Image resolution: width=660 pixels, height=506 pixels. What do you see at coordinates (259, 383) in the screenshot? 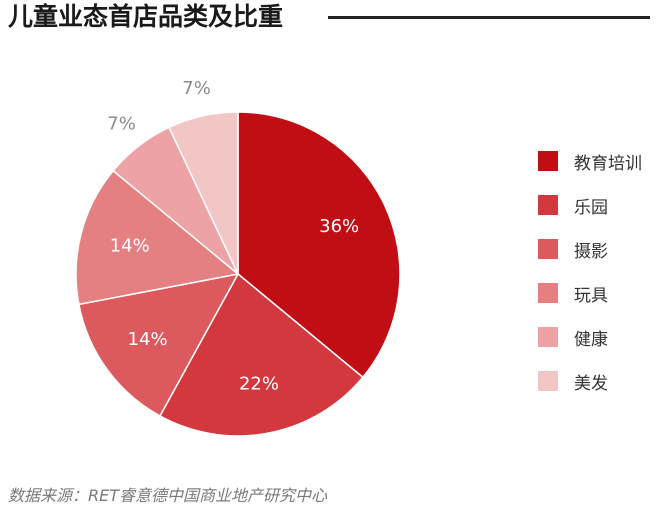
I see `slice-label-2: 22%` at bounding box center [259, 383].